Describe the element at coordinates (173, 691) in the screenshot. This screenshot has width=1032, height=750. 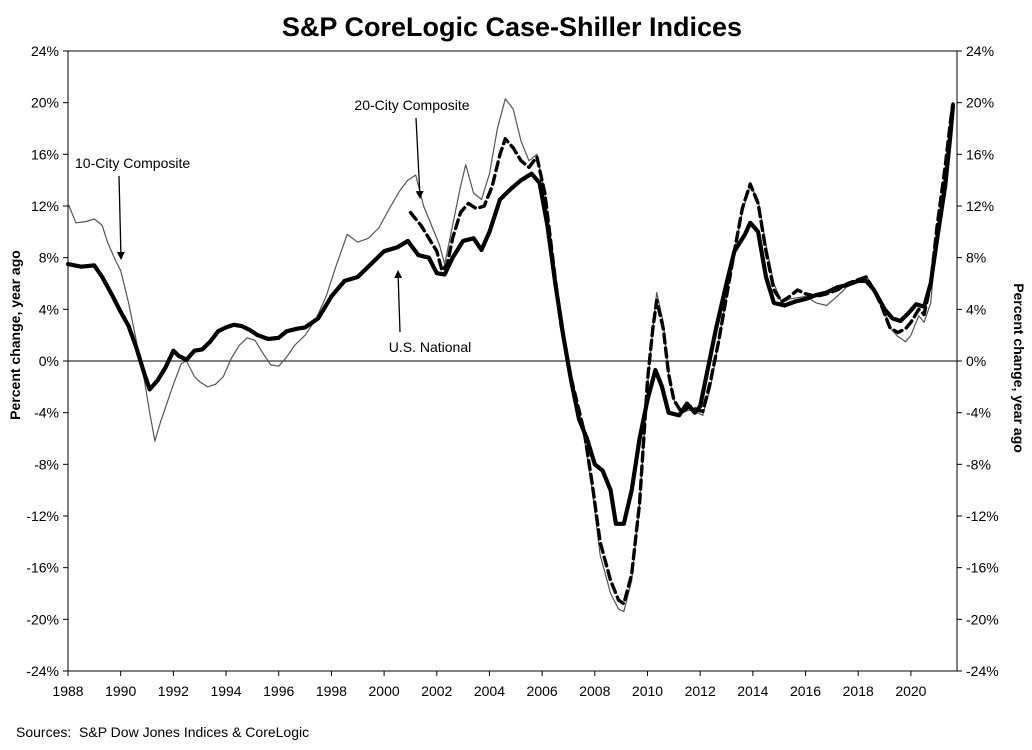
I see `x-tick-label: 1992` at that location.